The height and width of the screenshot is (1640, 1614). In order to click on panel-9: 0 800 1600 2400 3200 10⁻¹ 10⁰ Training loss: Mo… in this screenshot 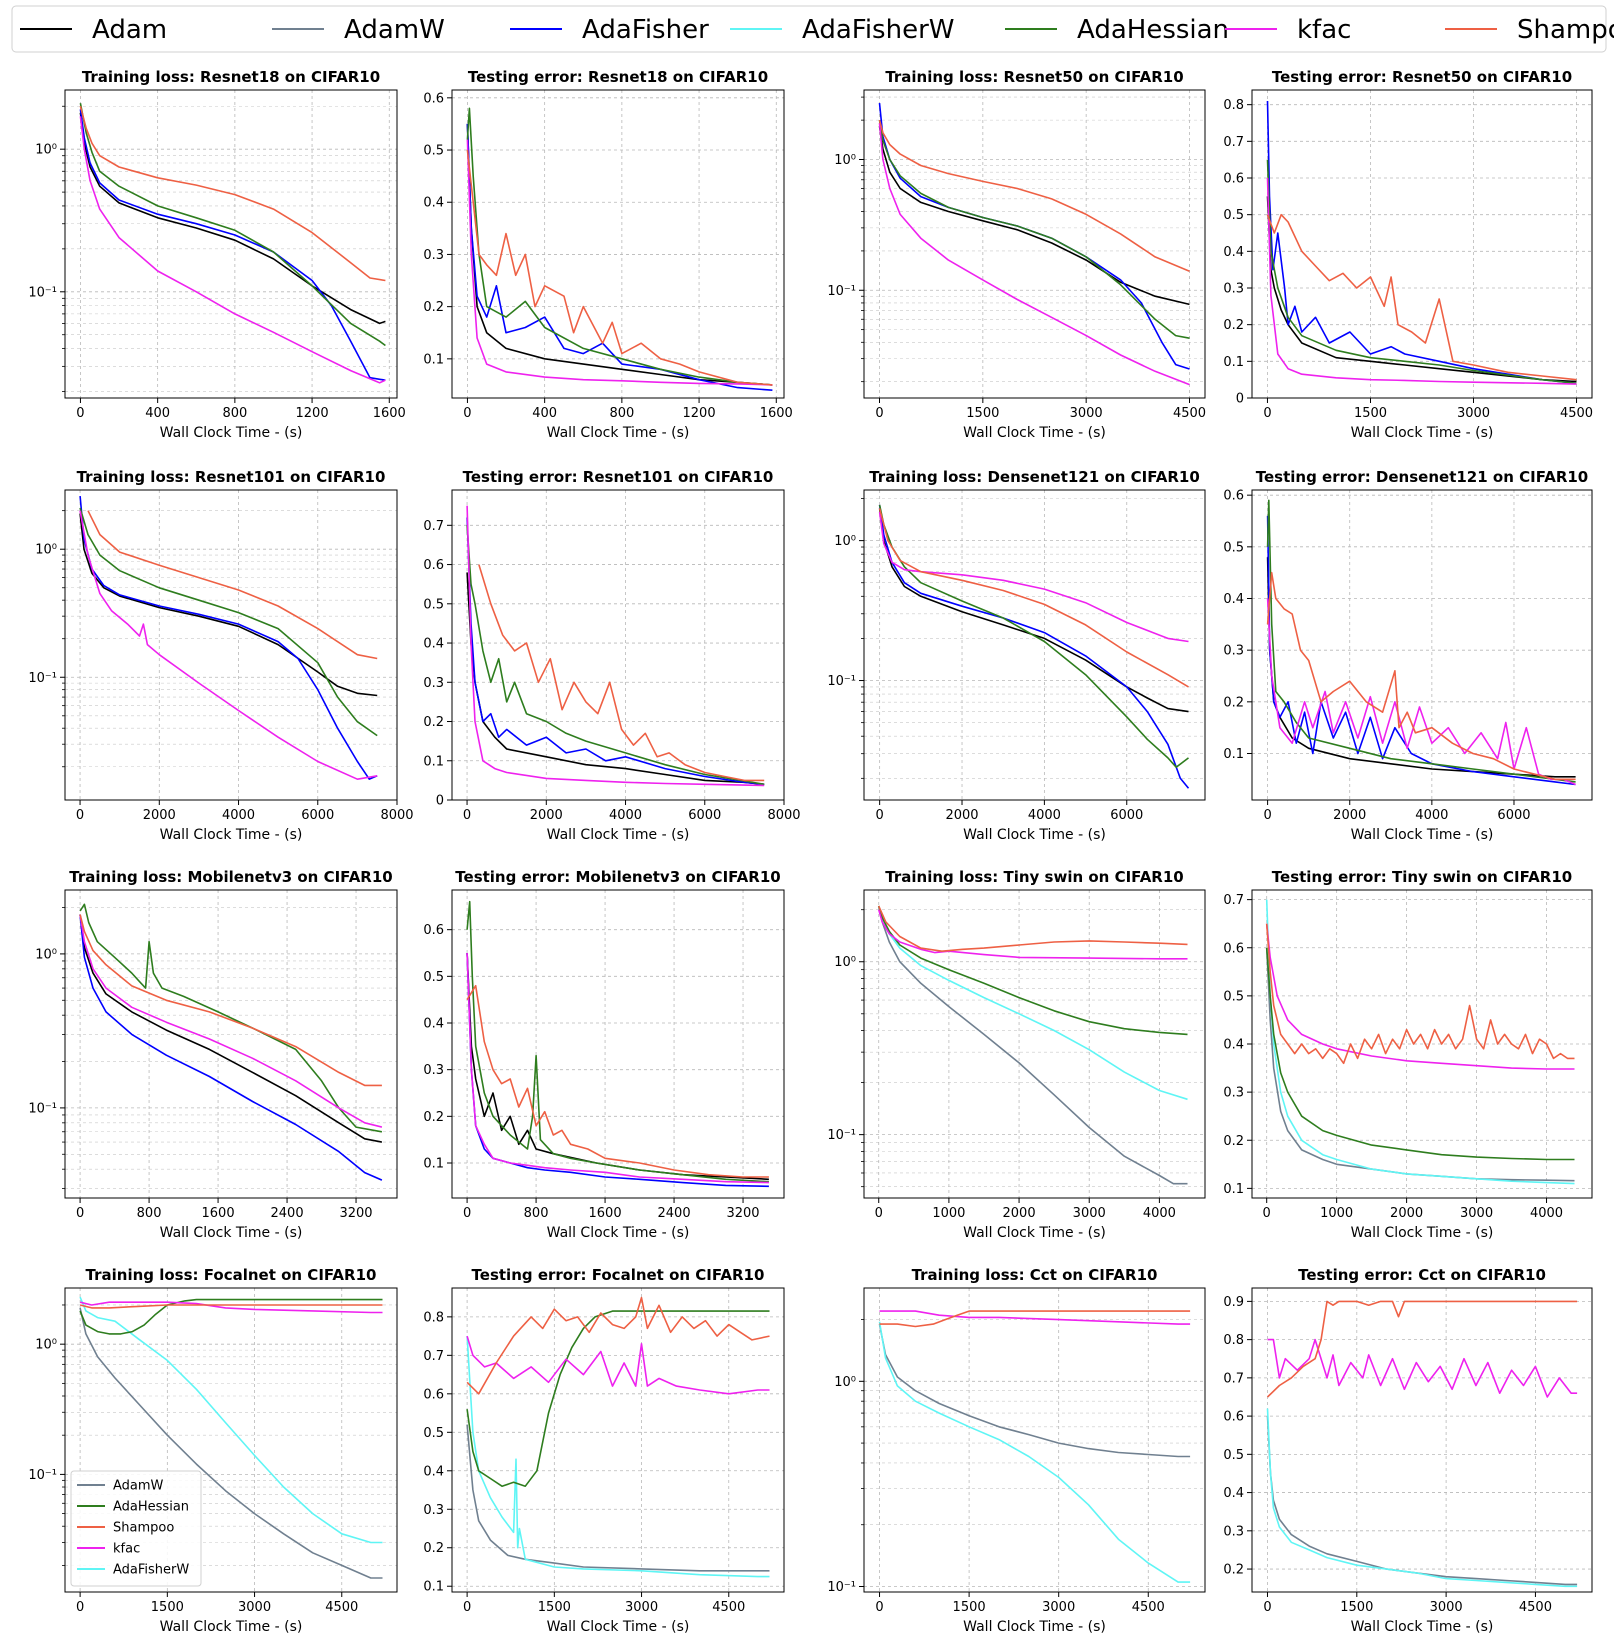, I will do `click(213, 1054)`.